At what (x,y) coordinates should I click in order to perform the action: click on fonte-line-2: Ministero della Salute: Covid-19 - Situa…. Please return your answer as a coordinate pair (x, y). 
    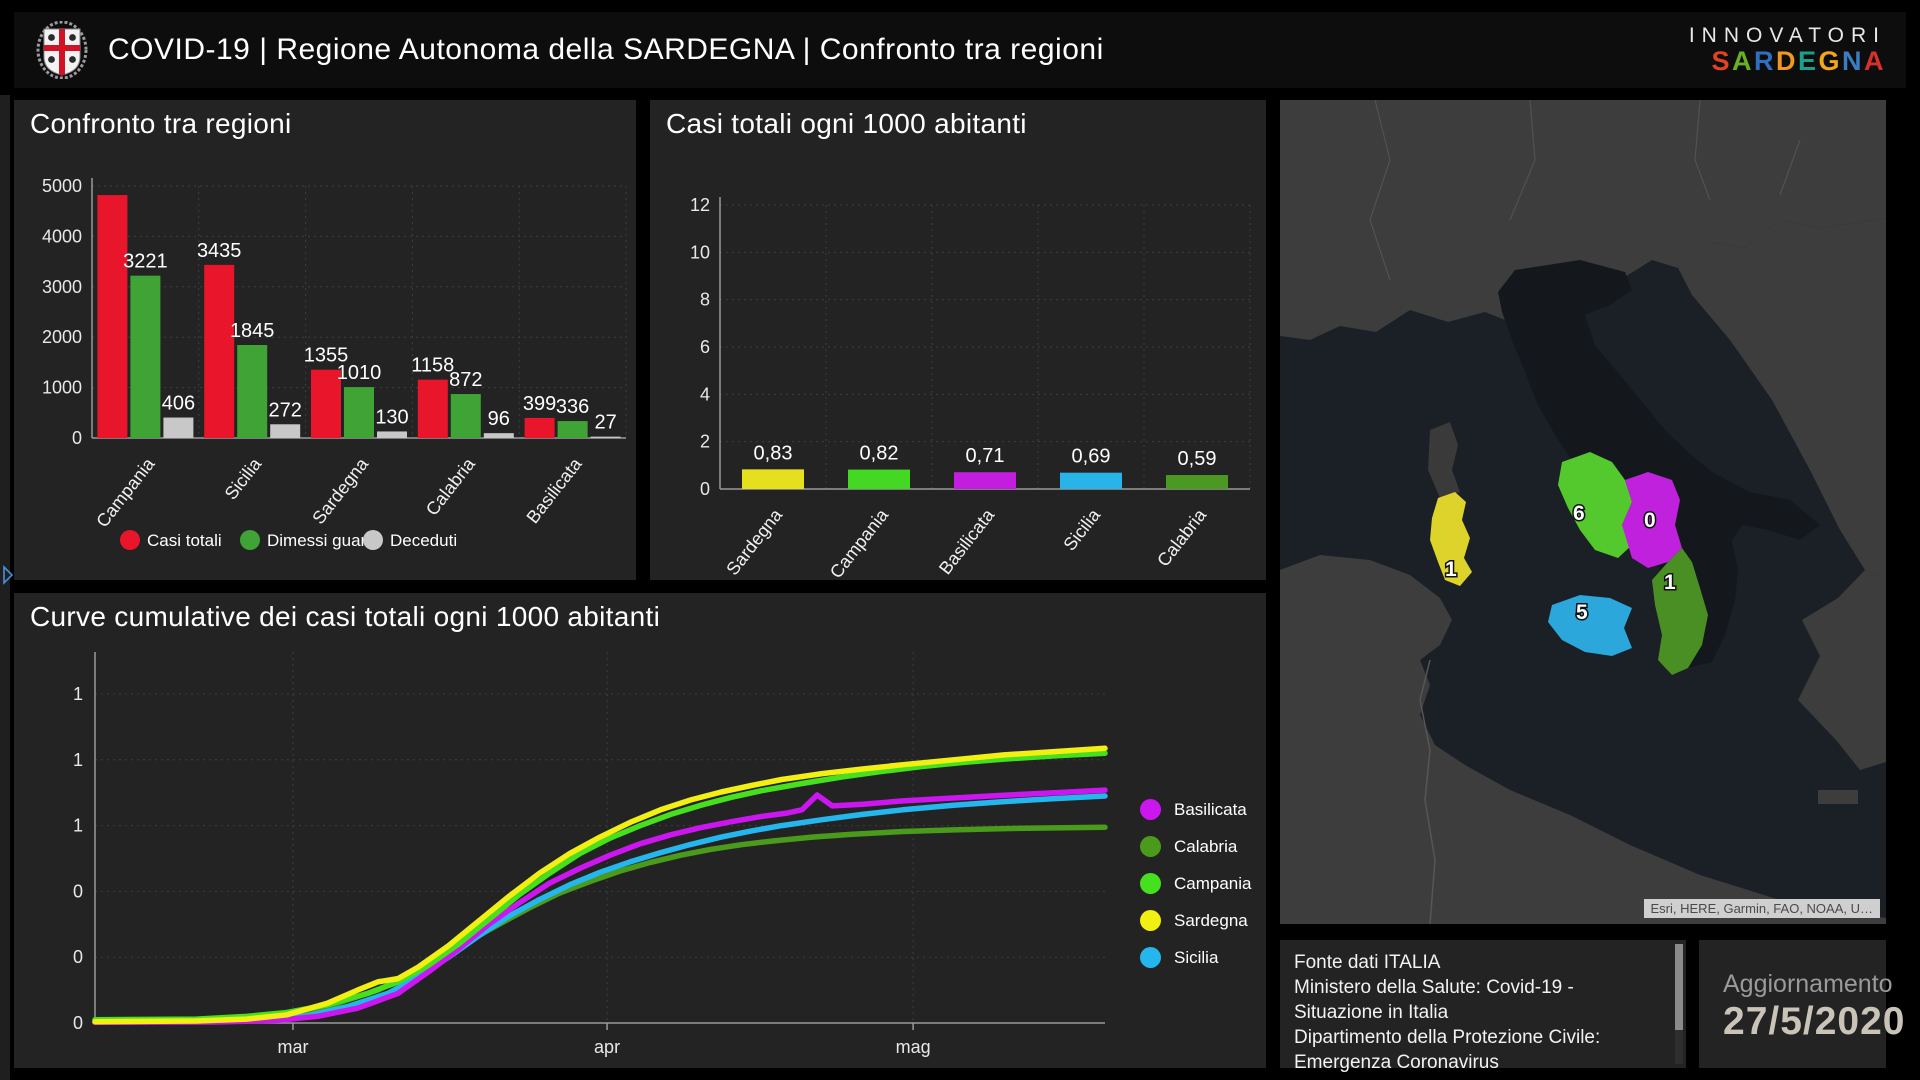
    Looking at the image, I should click on (1434, 1000).